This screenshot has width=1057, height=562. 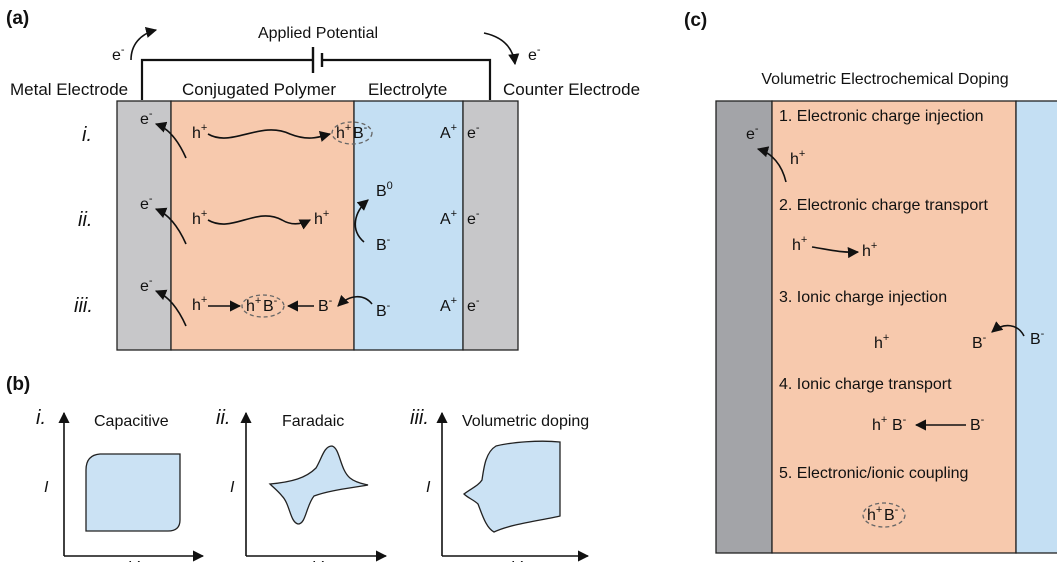 I want to click on row-i-process: e- h+ h+ B- A+ e-, so click(x=310, y=133).